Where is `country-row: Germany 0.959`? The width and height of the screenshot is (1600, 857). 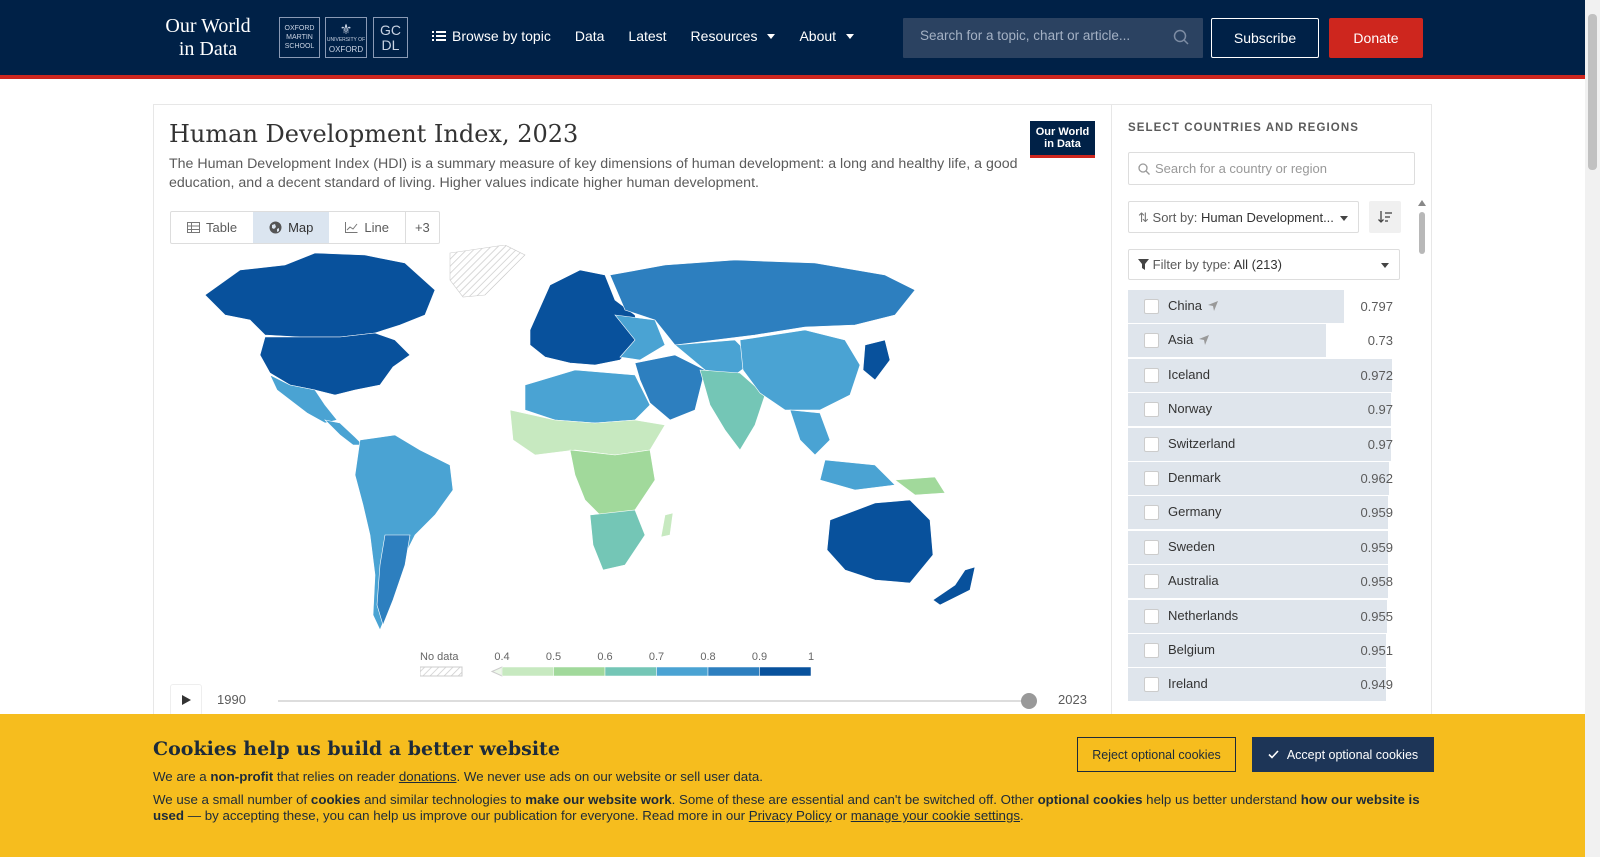 country-row: Germany 0.959 is located at coordinates (1264, 513).